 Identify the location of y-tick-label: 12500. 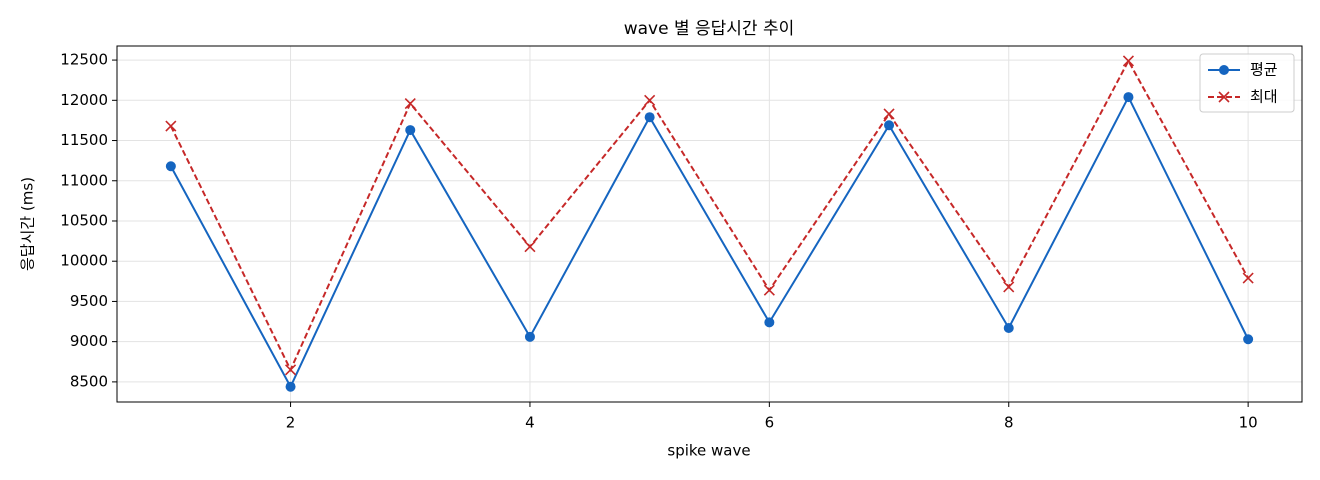
(84, 60).